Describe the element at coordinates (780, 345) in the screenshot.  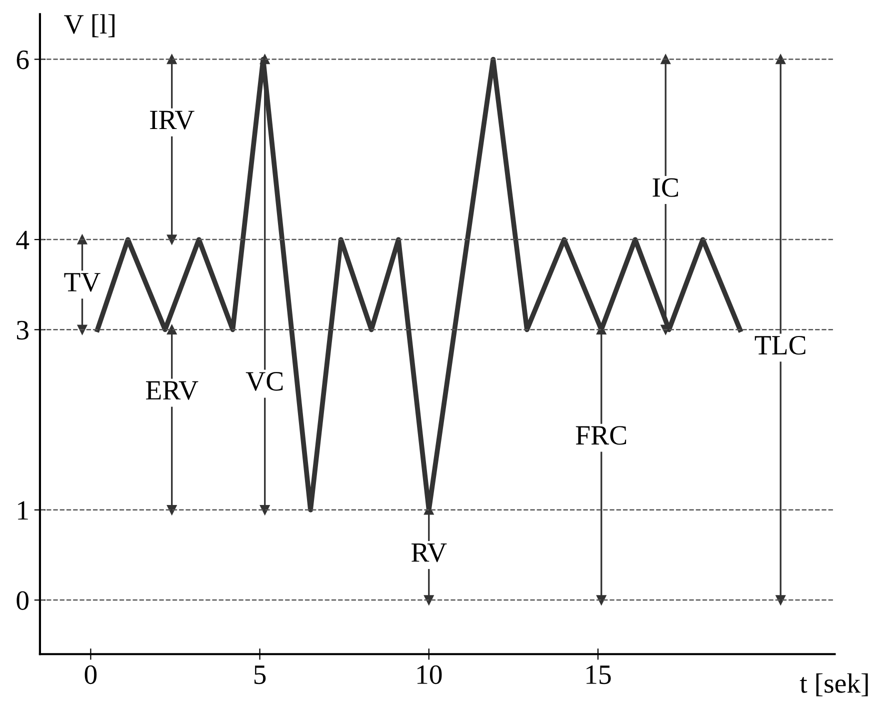
I see `annotation: TLC` at that location.